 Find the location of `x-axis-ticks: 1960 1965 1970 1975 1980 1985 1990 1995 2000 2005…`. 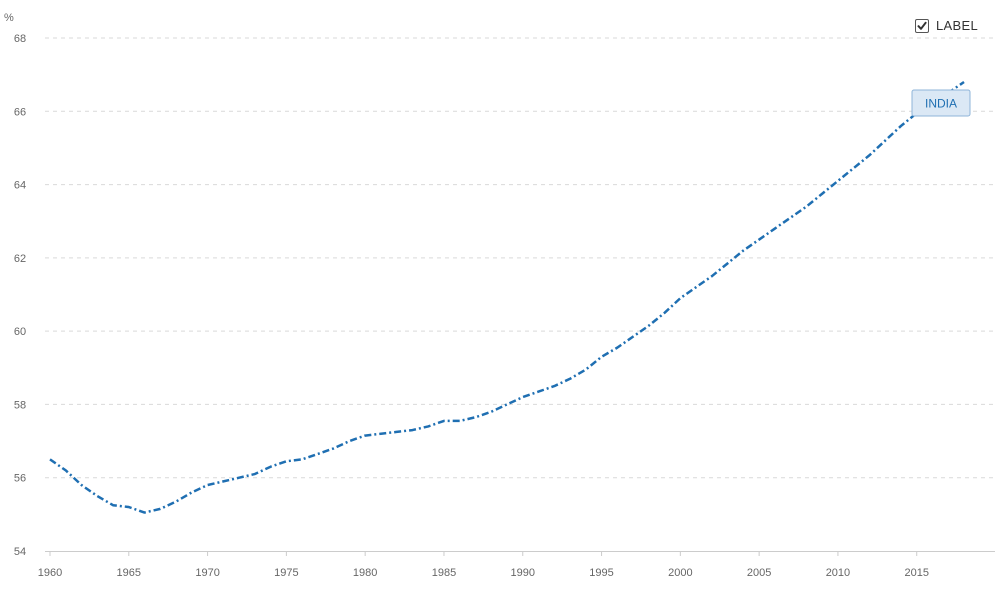

x-axis-ticks: 1960 1965 1970 1975 1980 1985 1990 1995 2000 2005… is located at coordinates (483, 565).